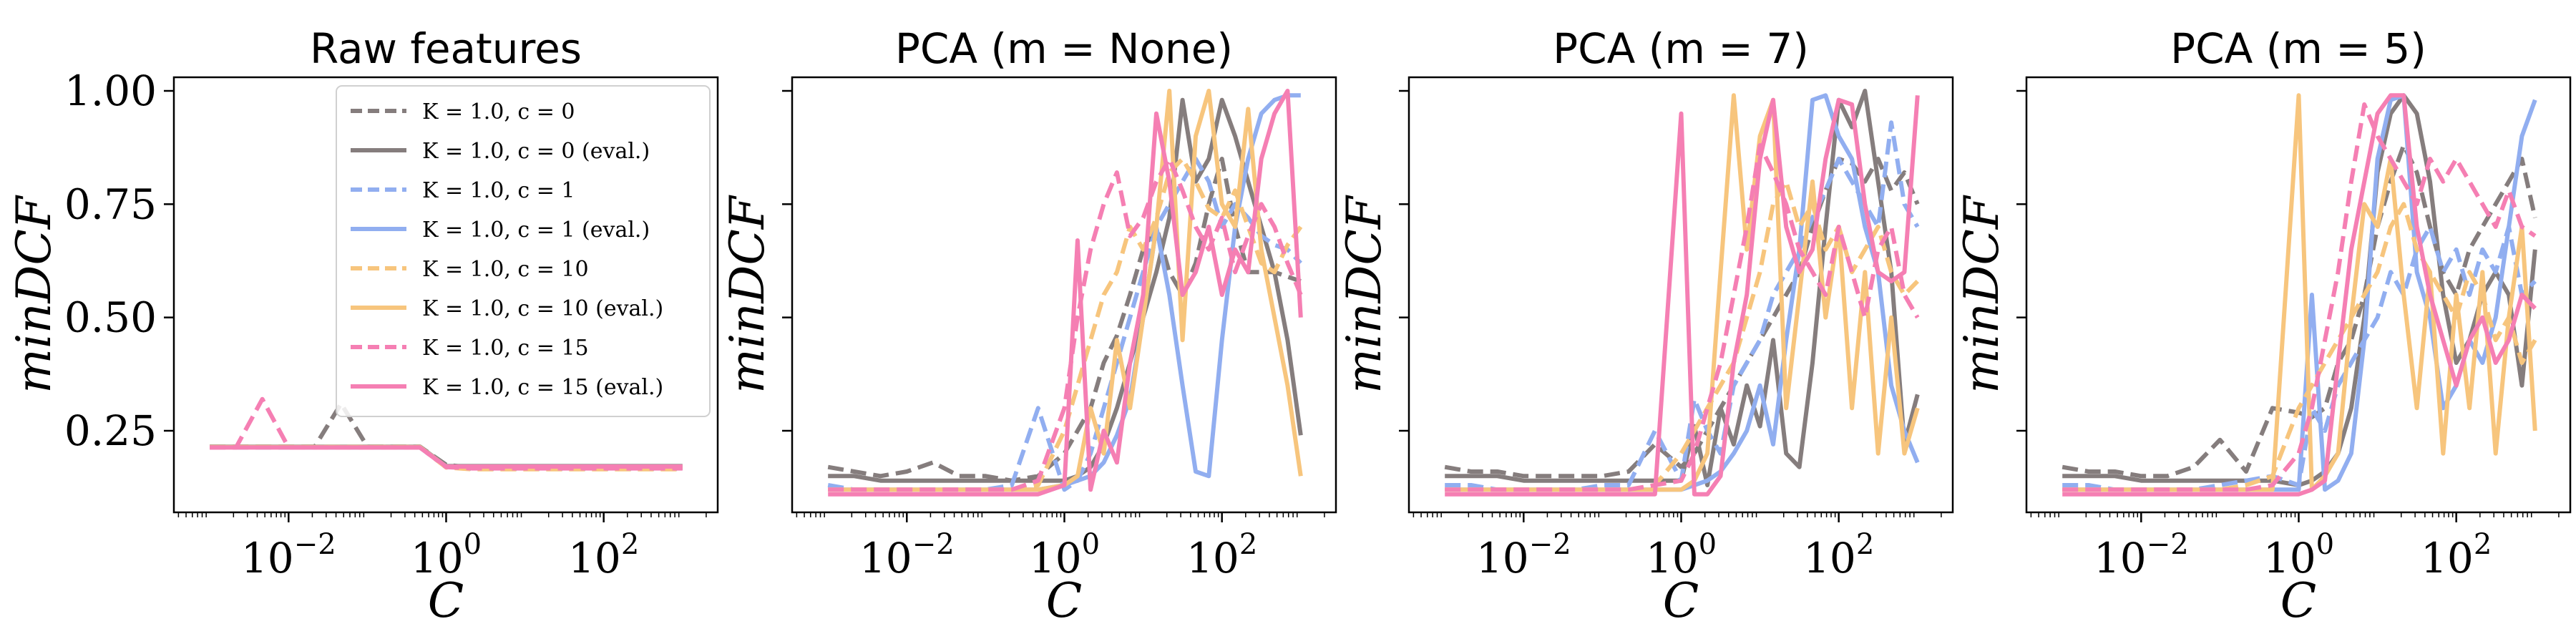  What do you see at coordinates (1681, 48) in the screenshot?
I see `panel-title: PCA (m = 7)` at bounding box center [1681, 48].